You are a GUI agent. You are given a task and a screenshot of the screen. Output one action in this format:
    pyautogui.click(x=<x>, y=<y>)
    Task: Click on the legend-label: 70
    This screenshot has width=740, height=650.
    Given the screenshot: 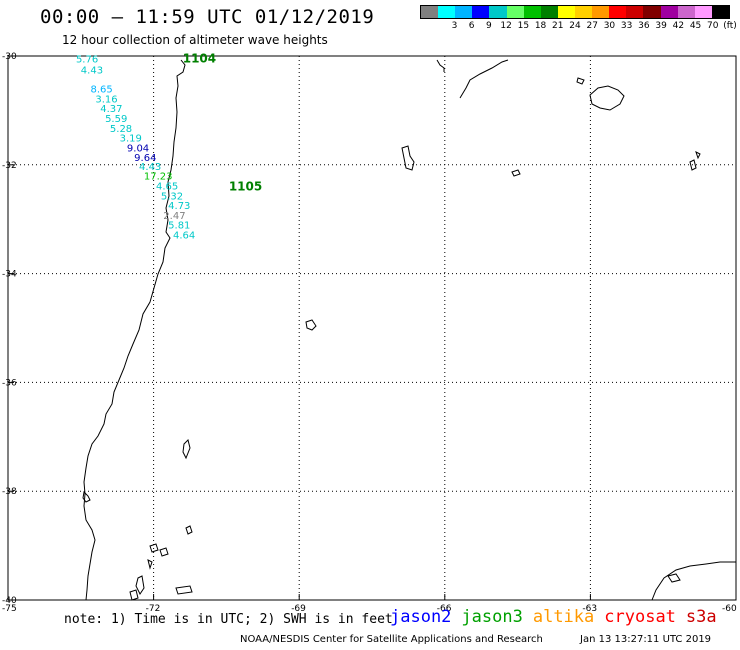 What is the action you would take?
    pyautogui.click(x=713, y=26)
    